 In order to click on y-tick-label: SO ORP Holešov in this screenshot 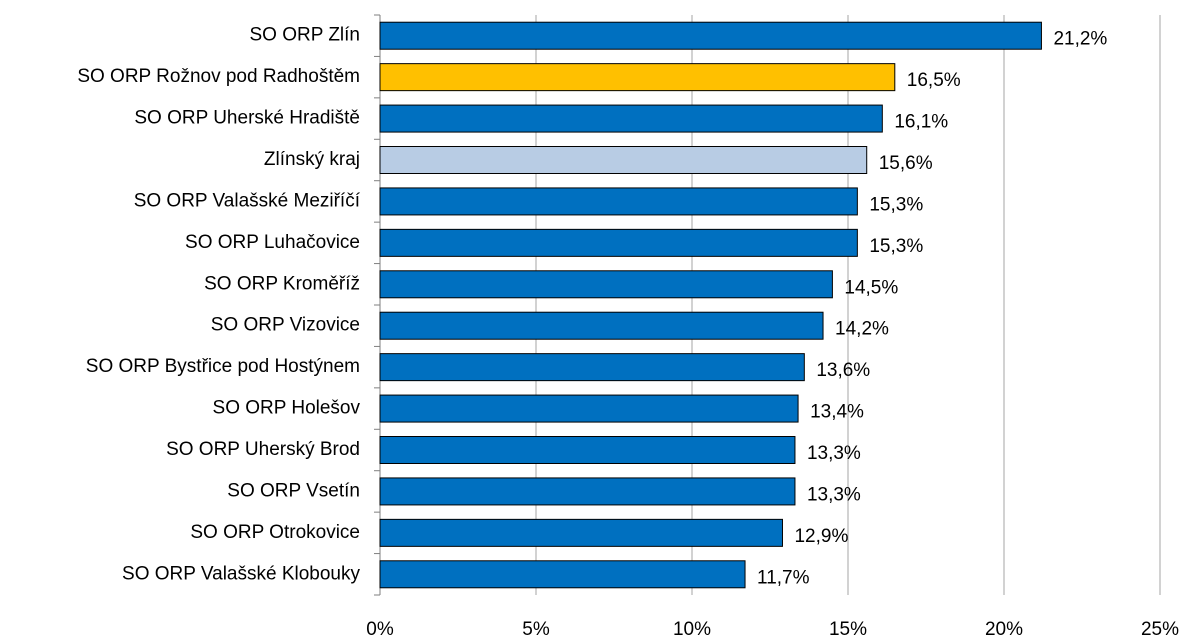, I will do `click(287, 408)`.